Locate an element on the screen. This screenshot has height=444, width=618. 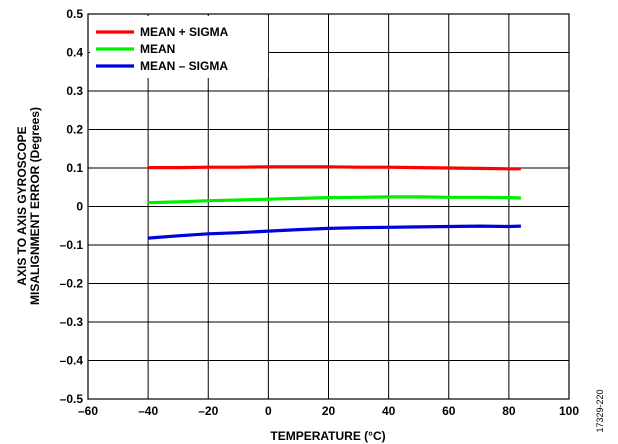
legend-background is located at coordinates (179, 47).